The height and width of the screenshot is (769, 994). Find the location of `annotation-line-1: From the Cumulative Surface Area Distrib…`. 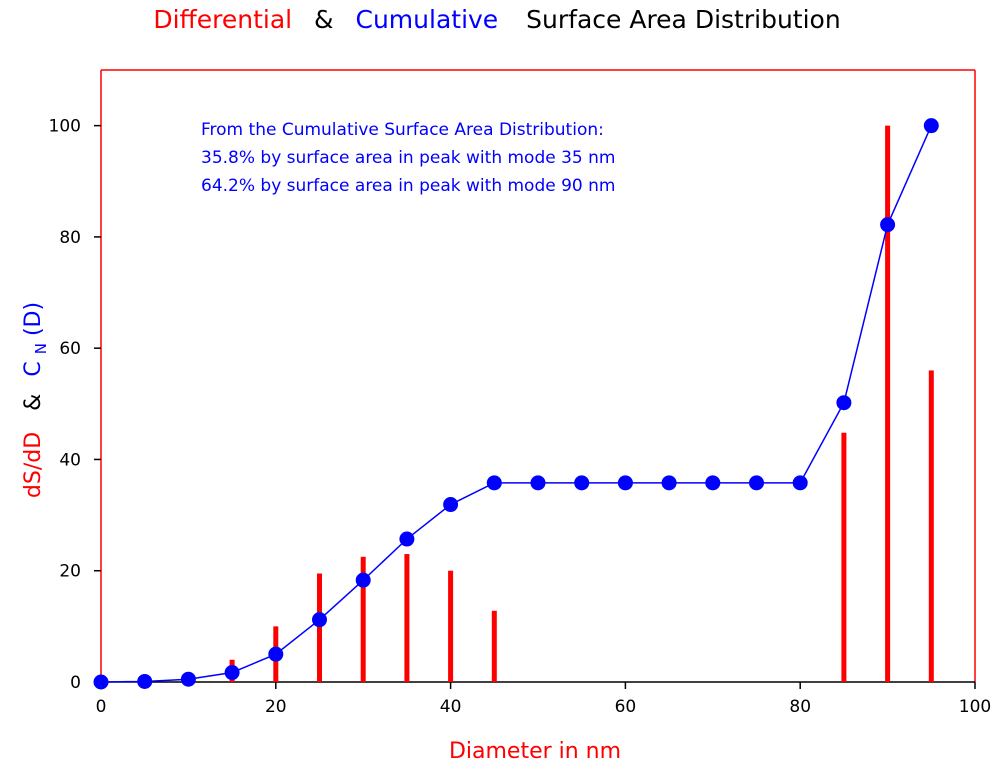

annotation-line-1: From the Cumulative Surface Area Distrib… is located at coordinates (402, 130).